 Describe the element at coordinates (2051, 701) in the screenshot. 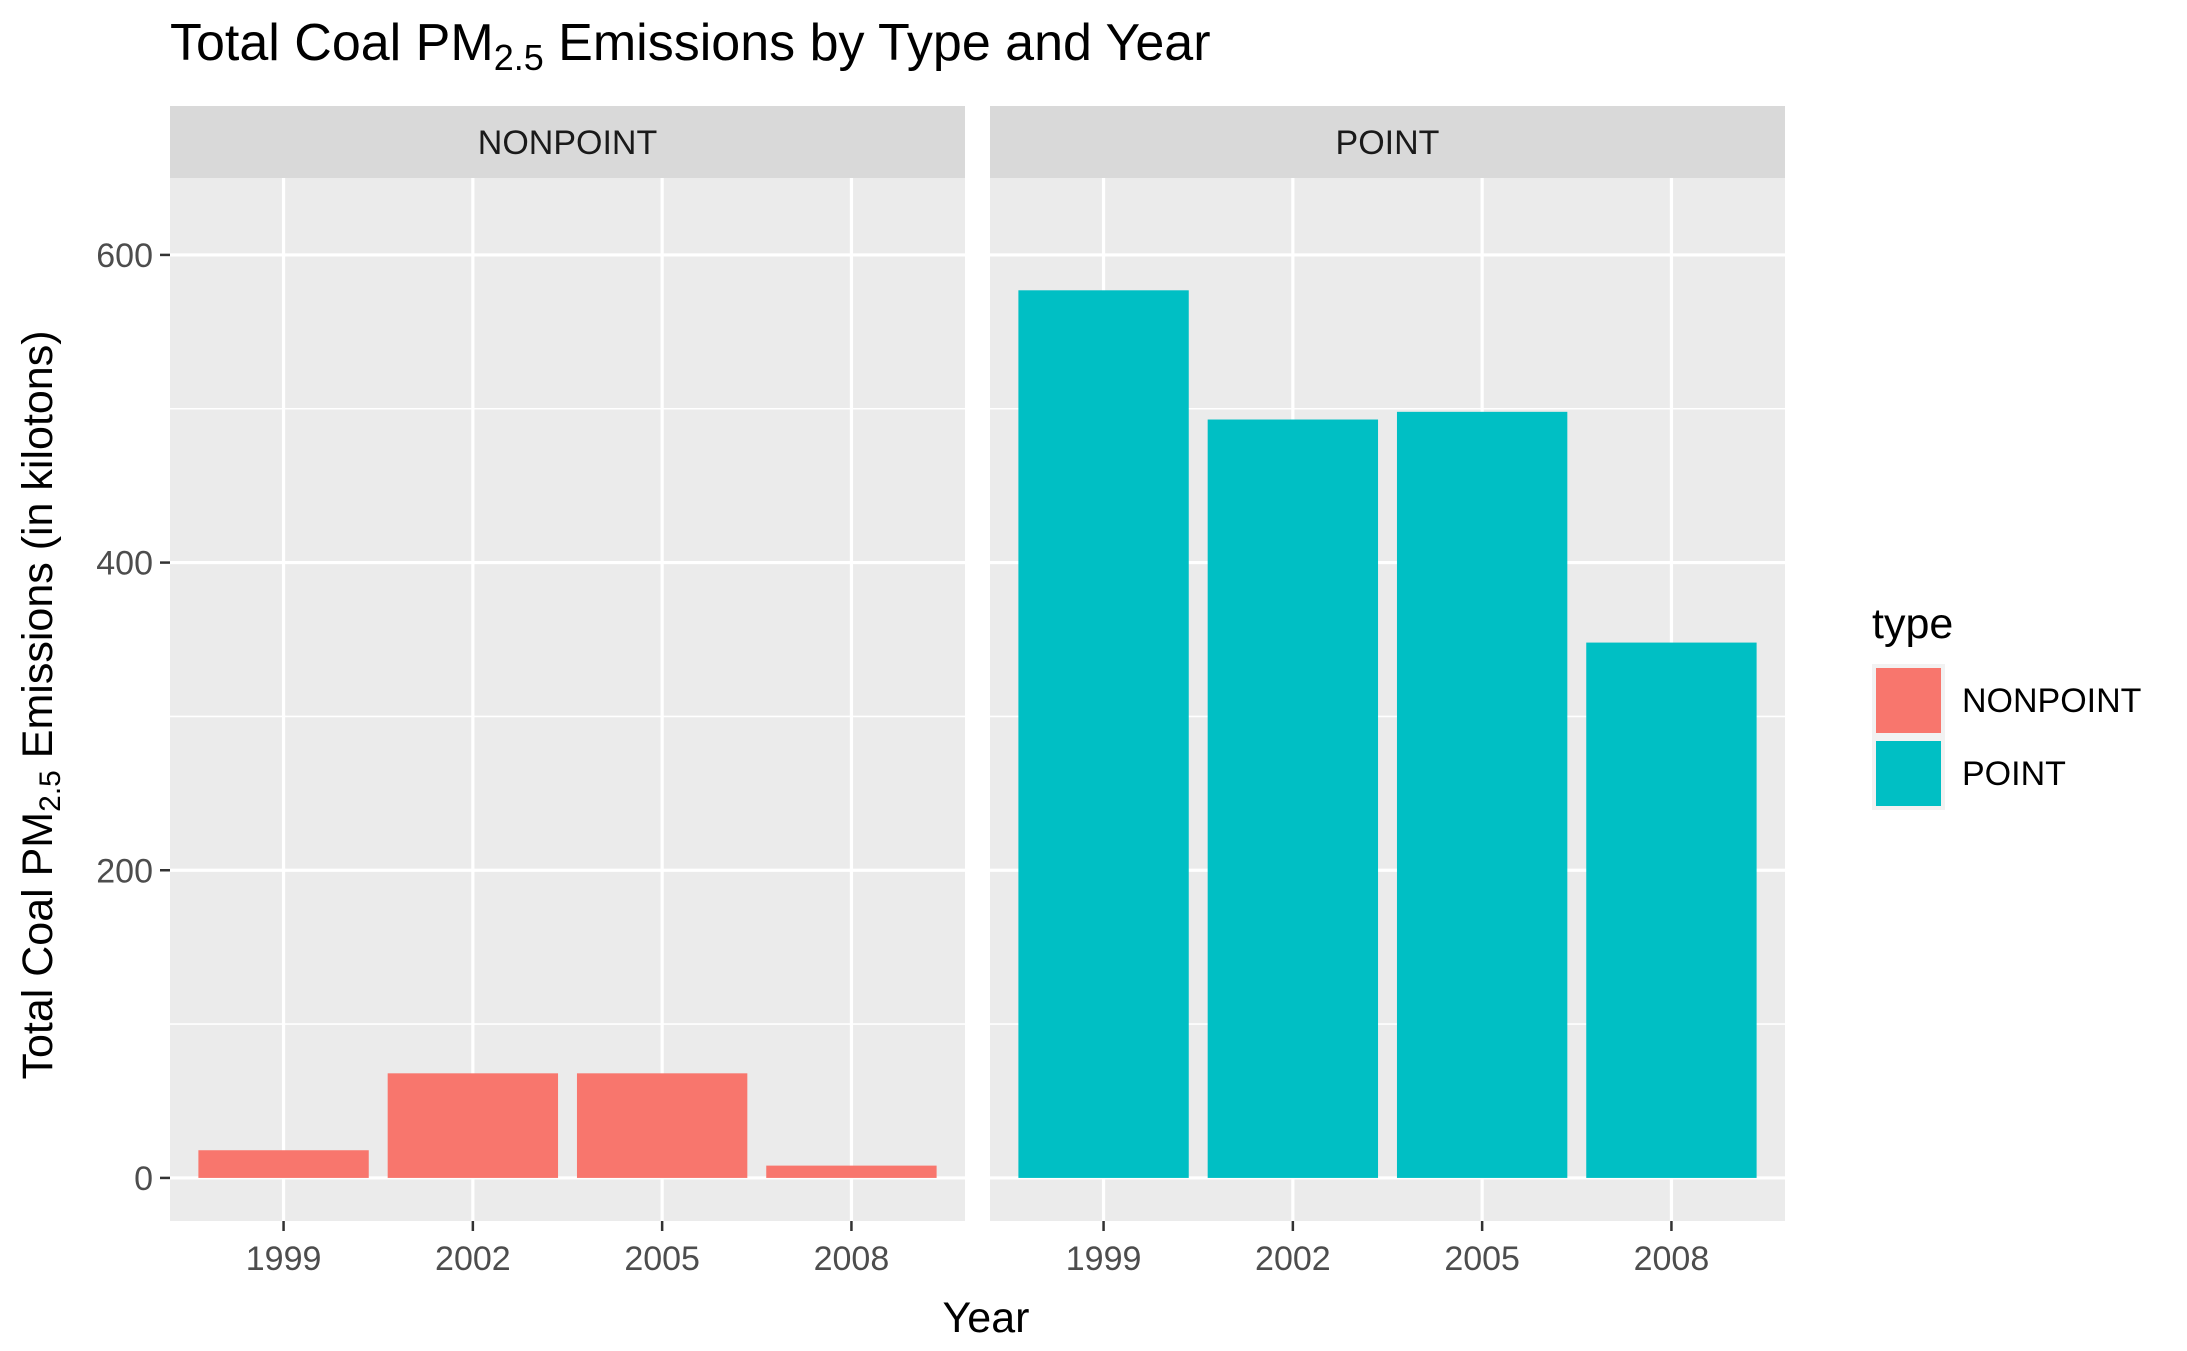

I see `legend-label-nonpoint: NONPOINT` at that location.